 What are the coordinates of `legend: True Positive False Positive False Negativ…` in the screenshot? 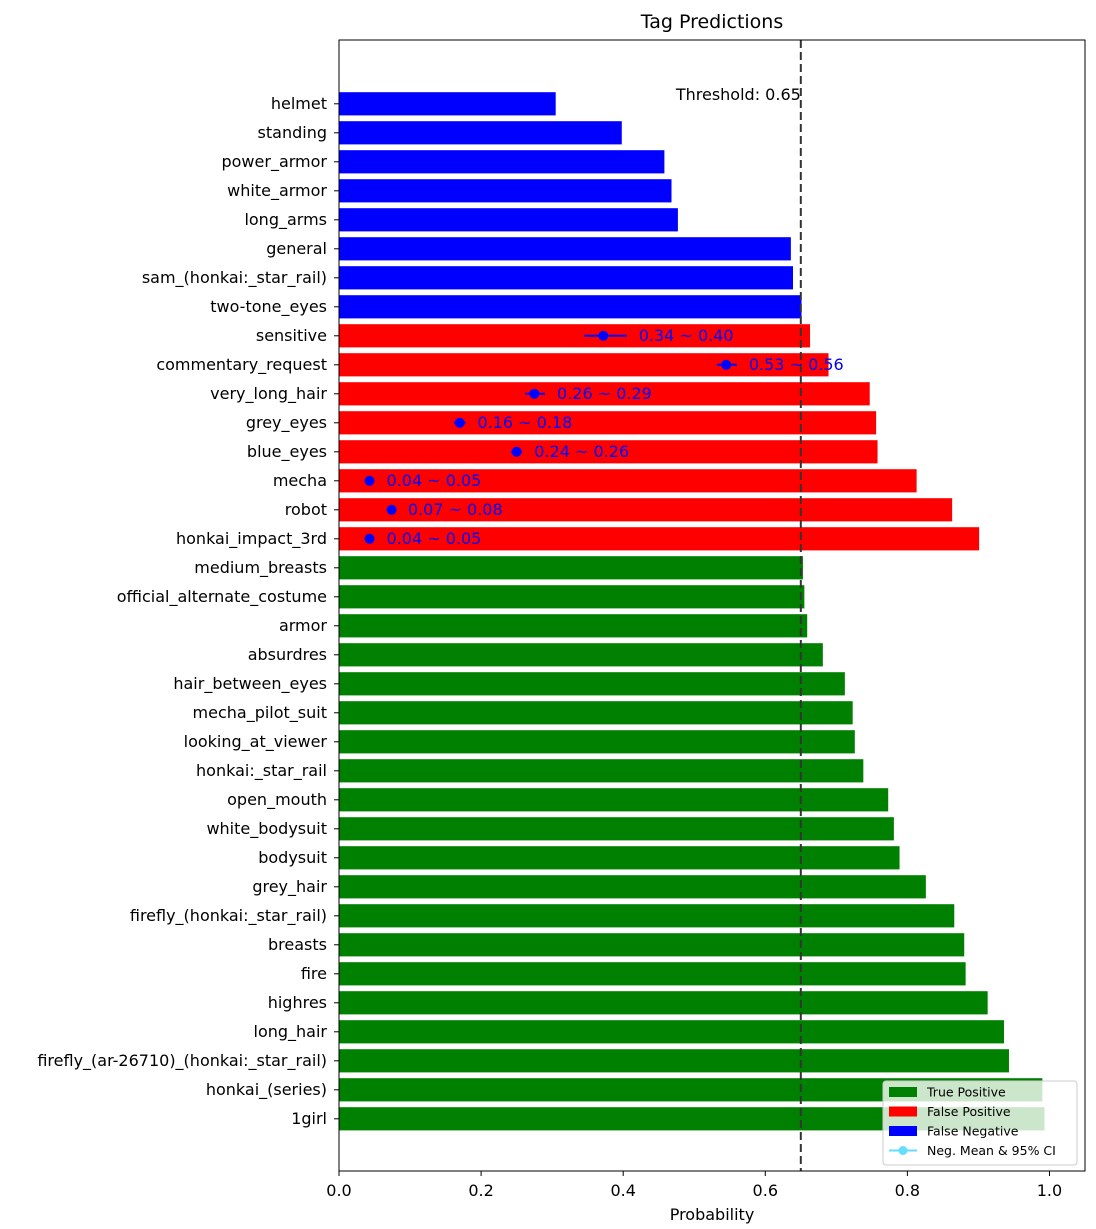 It's located at (980, 1123).